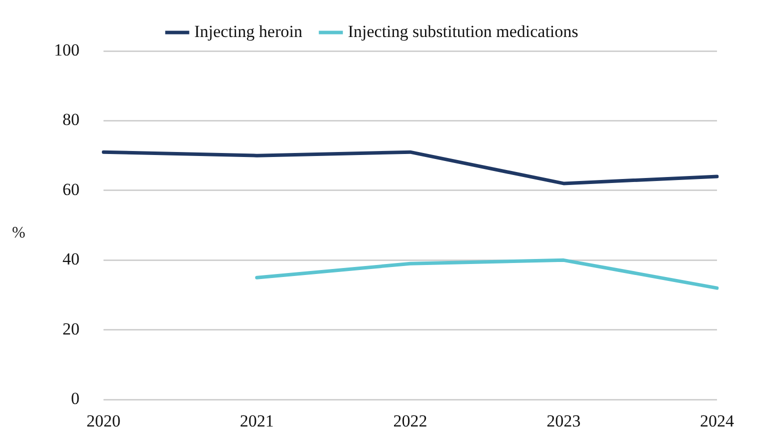 This screenshot has height=448, width=761. I want to click on y-tick-label: 0, so click(75, 398).